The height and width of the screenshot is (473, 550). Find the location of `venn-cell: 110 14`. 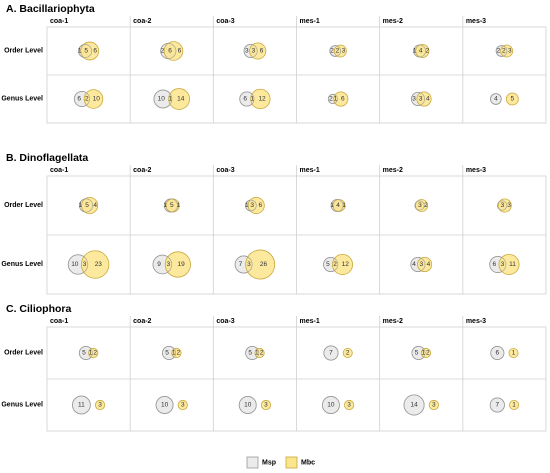

venn-cell: 110 14 is located at coordinates (171, 99).